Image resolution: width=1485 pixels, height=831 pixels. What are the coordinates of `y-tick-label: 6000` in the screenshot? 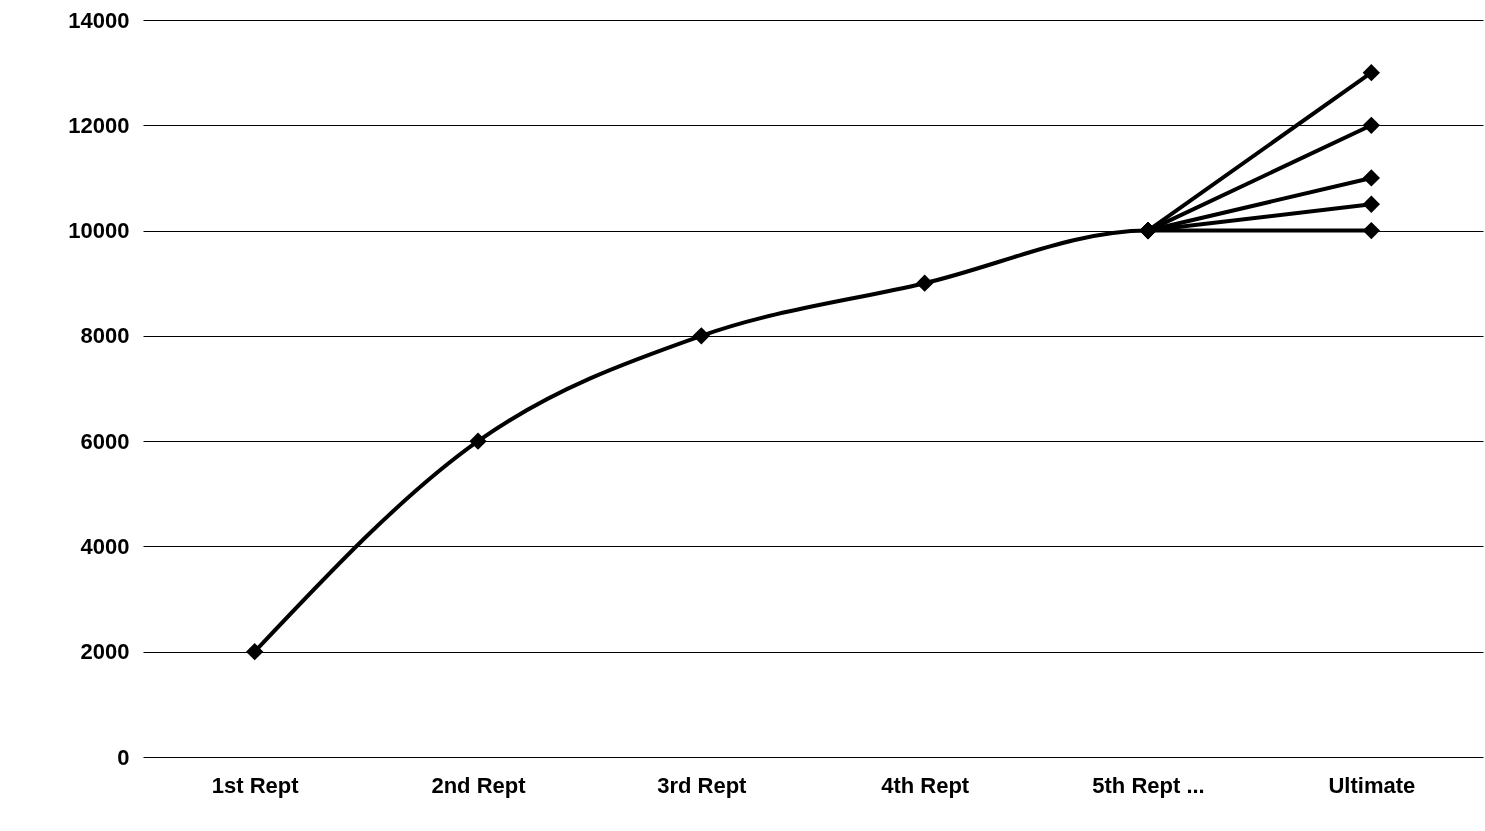 It's located at (105, 441).